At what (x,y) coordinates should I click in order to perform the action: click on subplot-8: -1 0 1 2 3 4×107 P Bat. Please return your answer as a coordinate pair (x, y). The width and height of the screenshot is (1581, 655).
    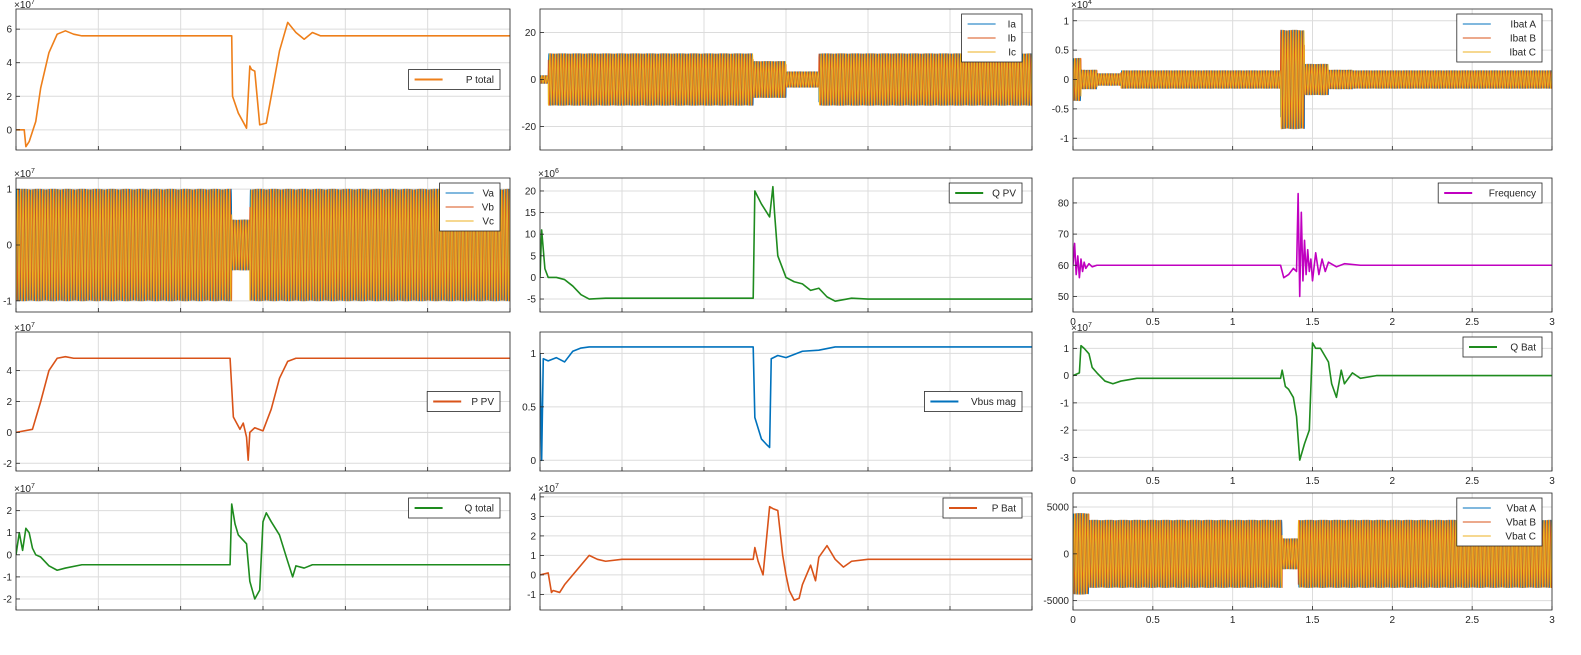
    Looking at the image, I should click on (780, 547).